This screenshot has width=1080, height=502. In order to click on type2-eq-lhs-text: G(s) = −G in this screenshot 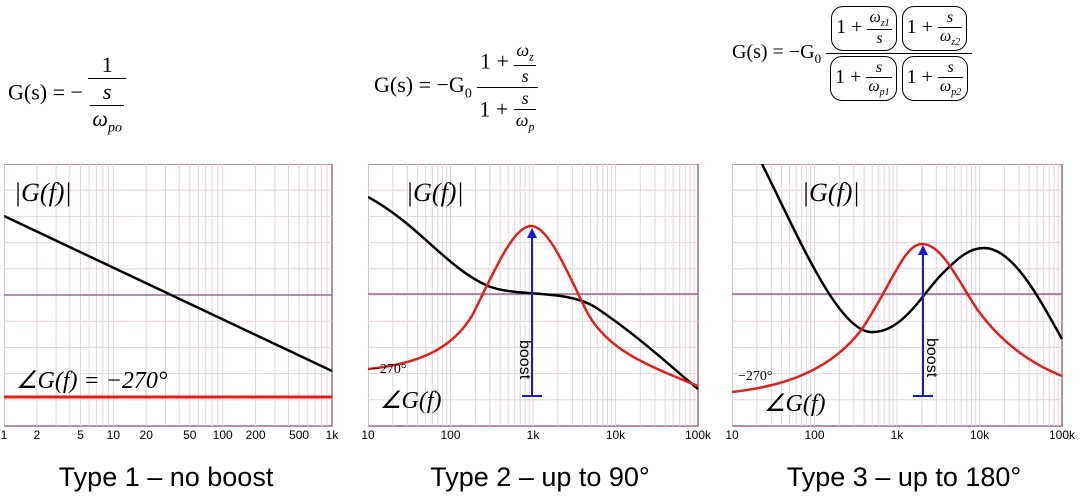, I will do `click(419, 85)`.